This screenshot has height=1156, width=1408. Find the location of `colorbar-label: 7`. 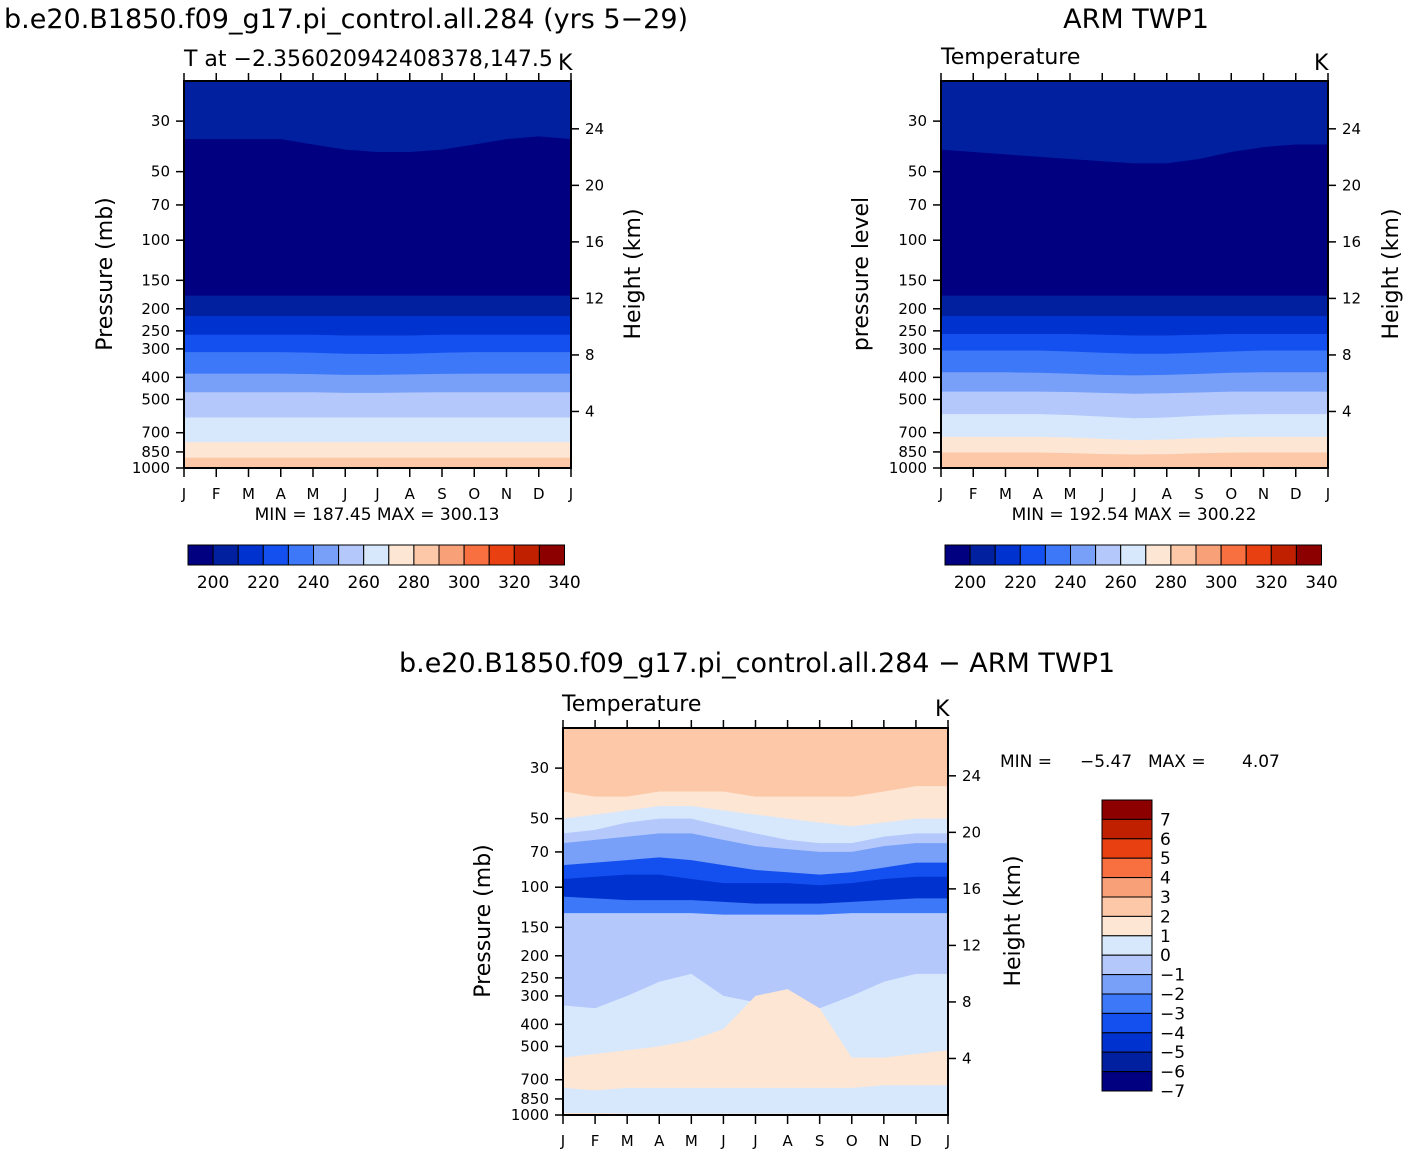

colorbar-label: 7 is located at coordinates (1165, 820).